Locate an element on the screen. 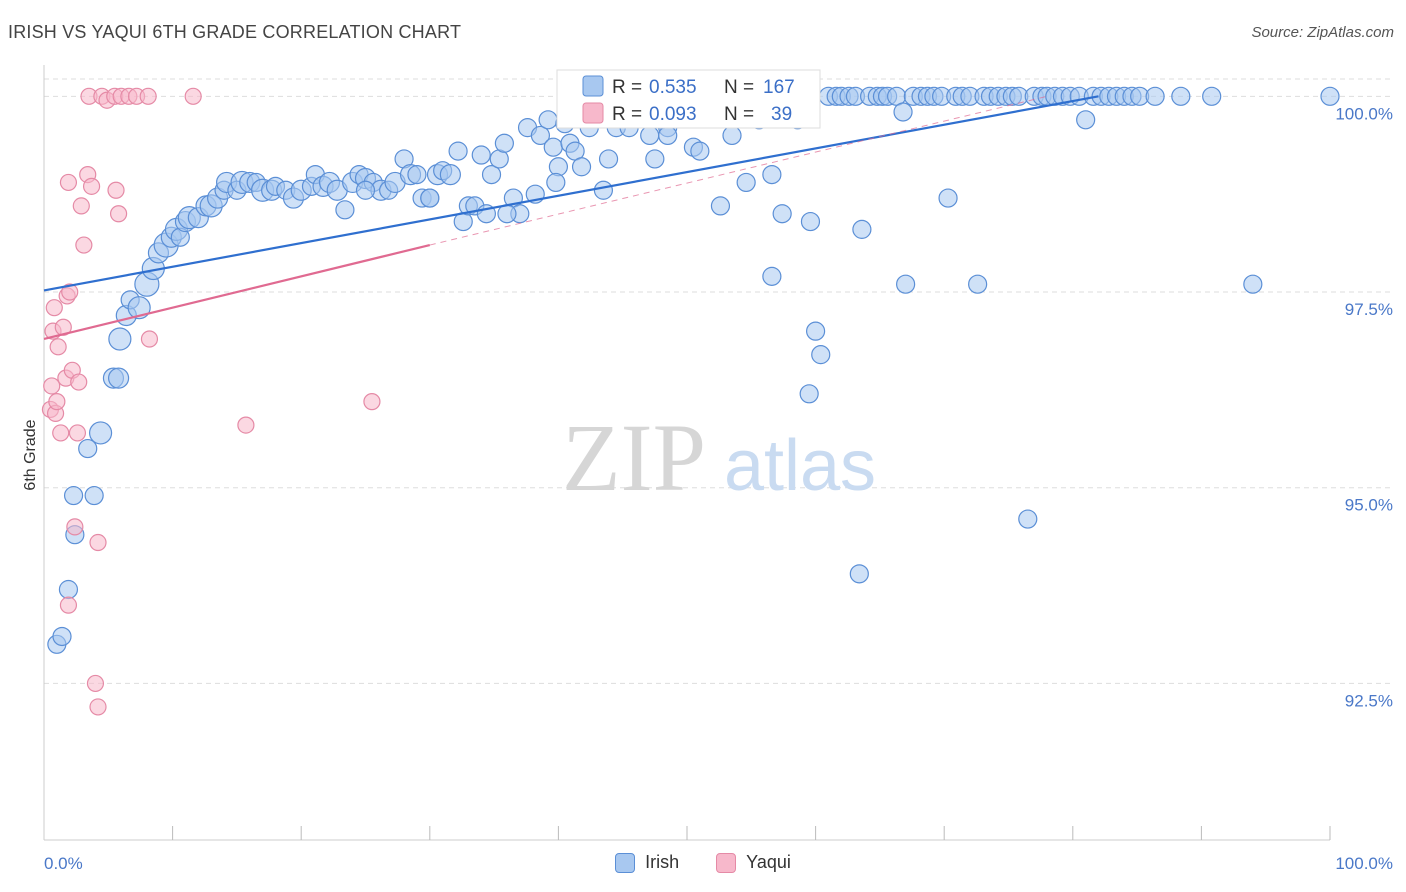 The width and height of the screenshot is (1406, 892). stats-legend: R = 0.535 N = 167 R = 0.093 N = 39 is located at coordinates (688, 99).